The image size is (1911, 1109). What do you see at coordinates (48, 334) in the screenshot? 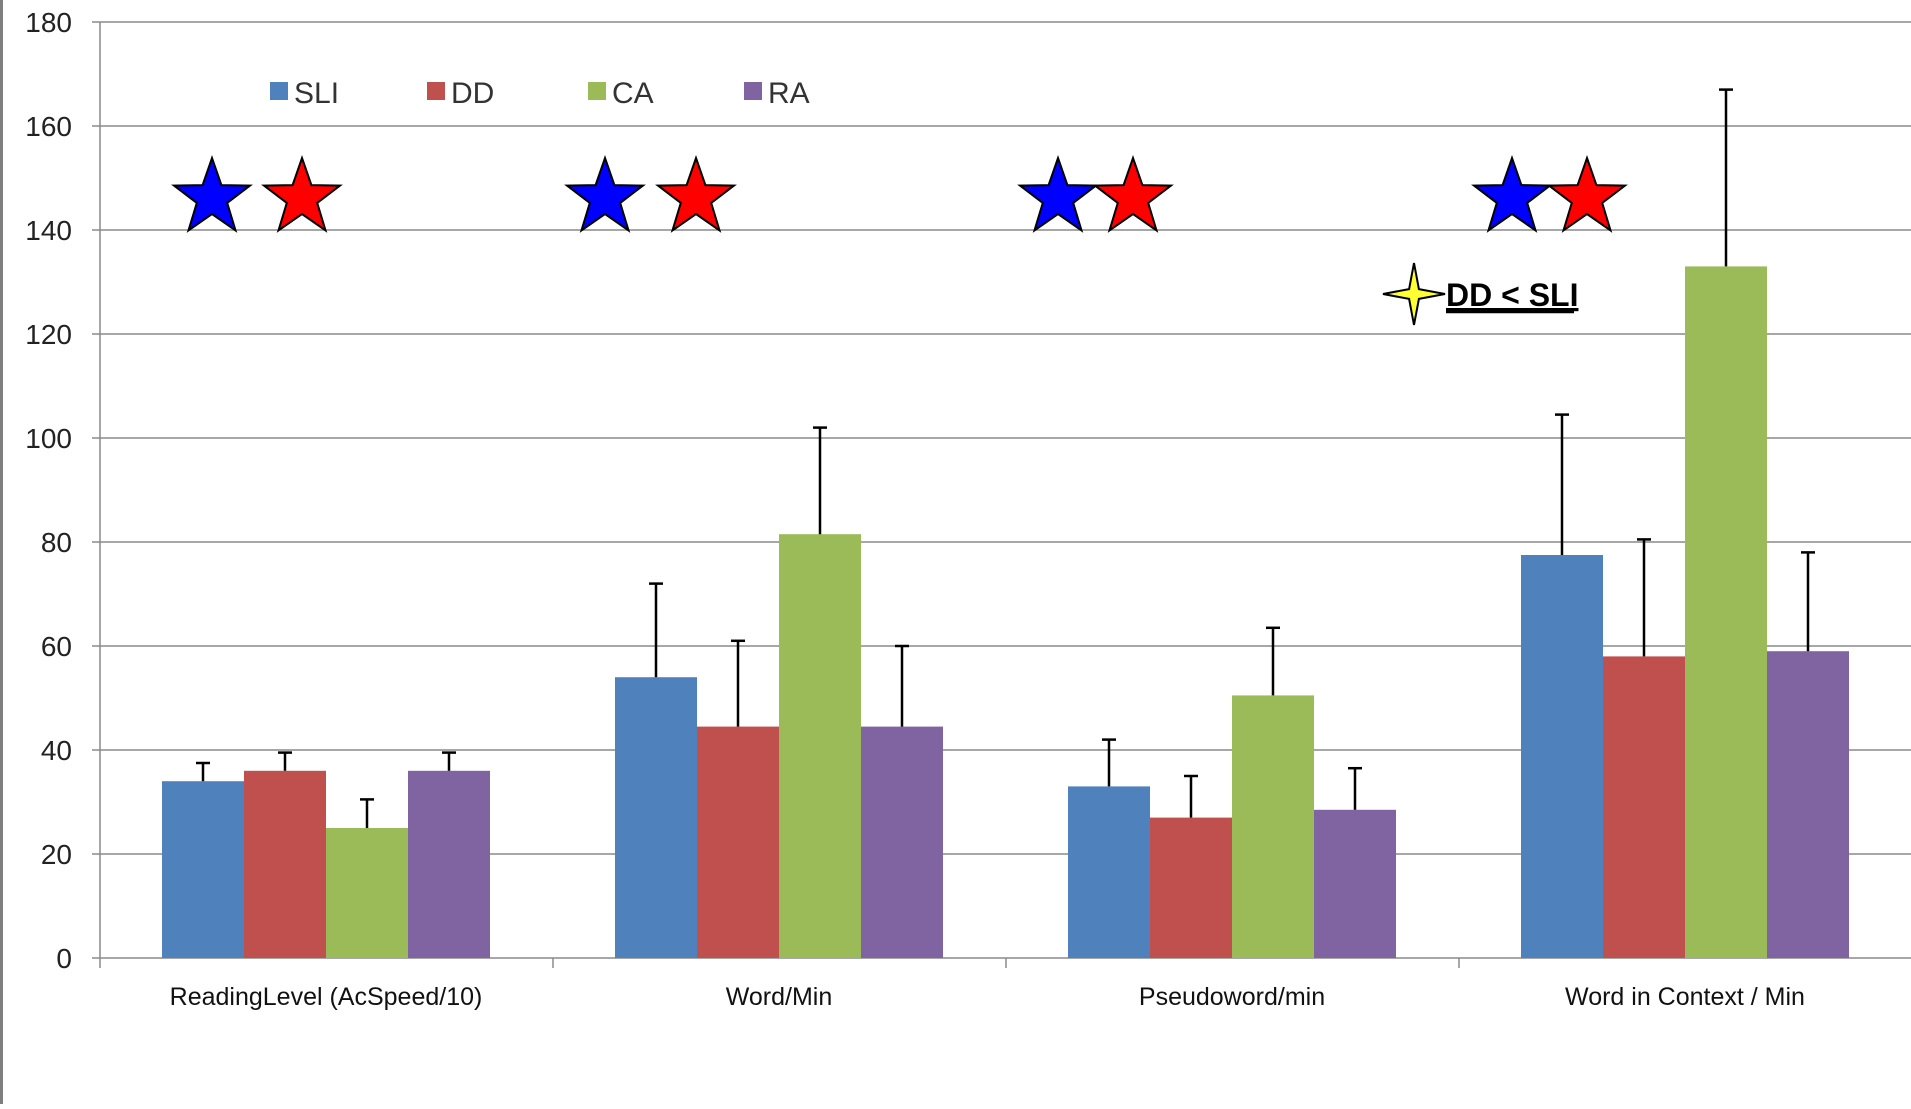
I see `y-tick-label: 120` at bounding box center [48, 334].